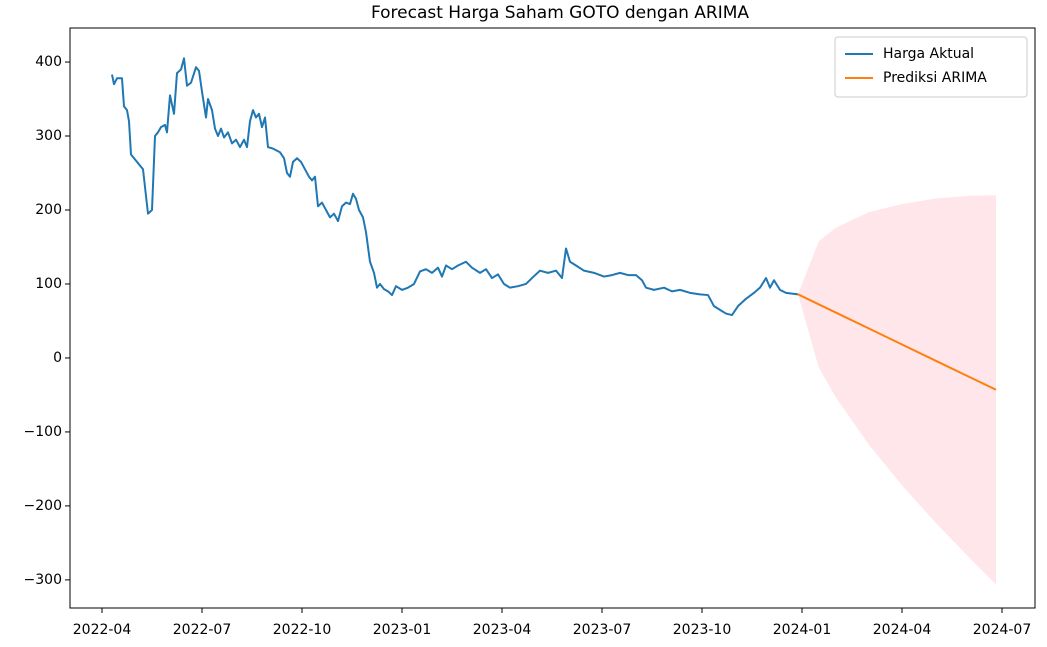  Describe the element at coordinates (1002, 630) in the screenshot. I see `x-tick-label: 2024-07` at that location.